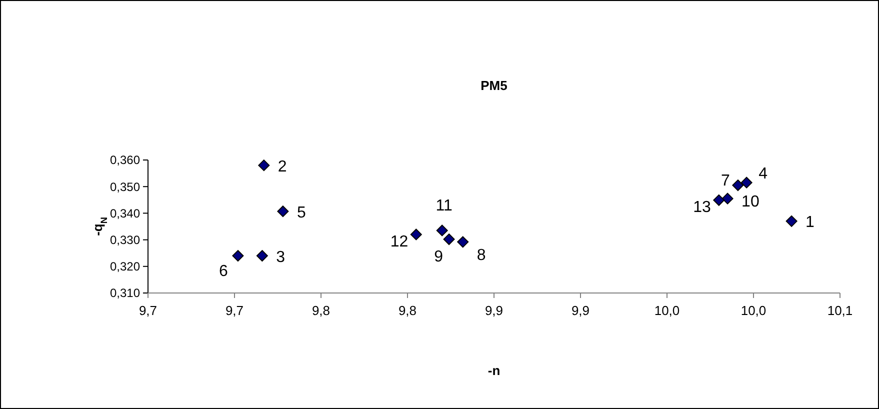  What do you see at coordinates (702, 207) in the screenshot?
I see `annotation: 13` at bounding box center [702, 207].